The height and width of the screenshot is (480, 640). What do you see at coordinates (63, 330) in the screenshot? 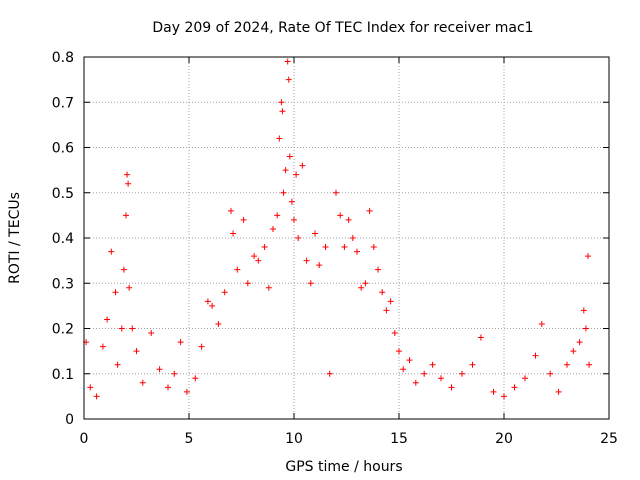
I see `y-tick-label: 0.2` at bounding box center [63, 330].